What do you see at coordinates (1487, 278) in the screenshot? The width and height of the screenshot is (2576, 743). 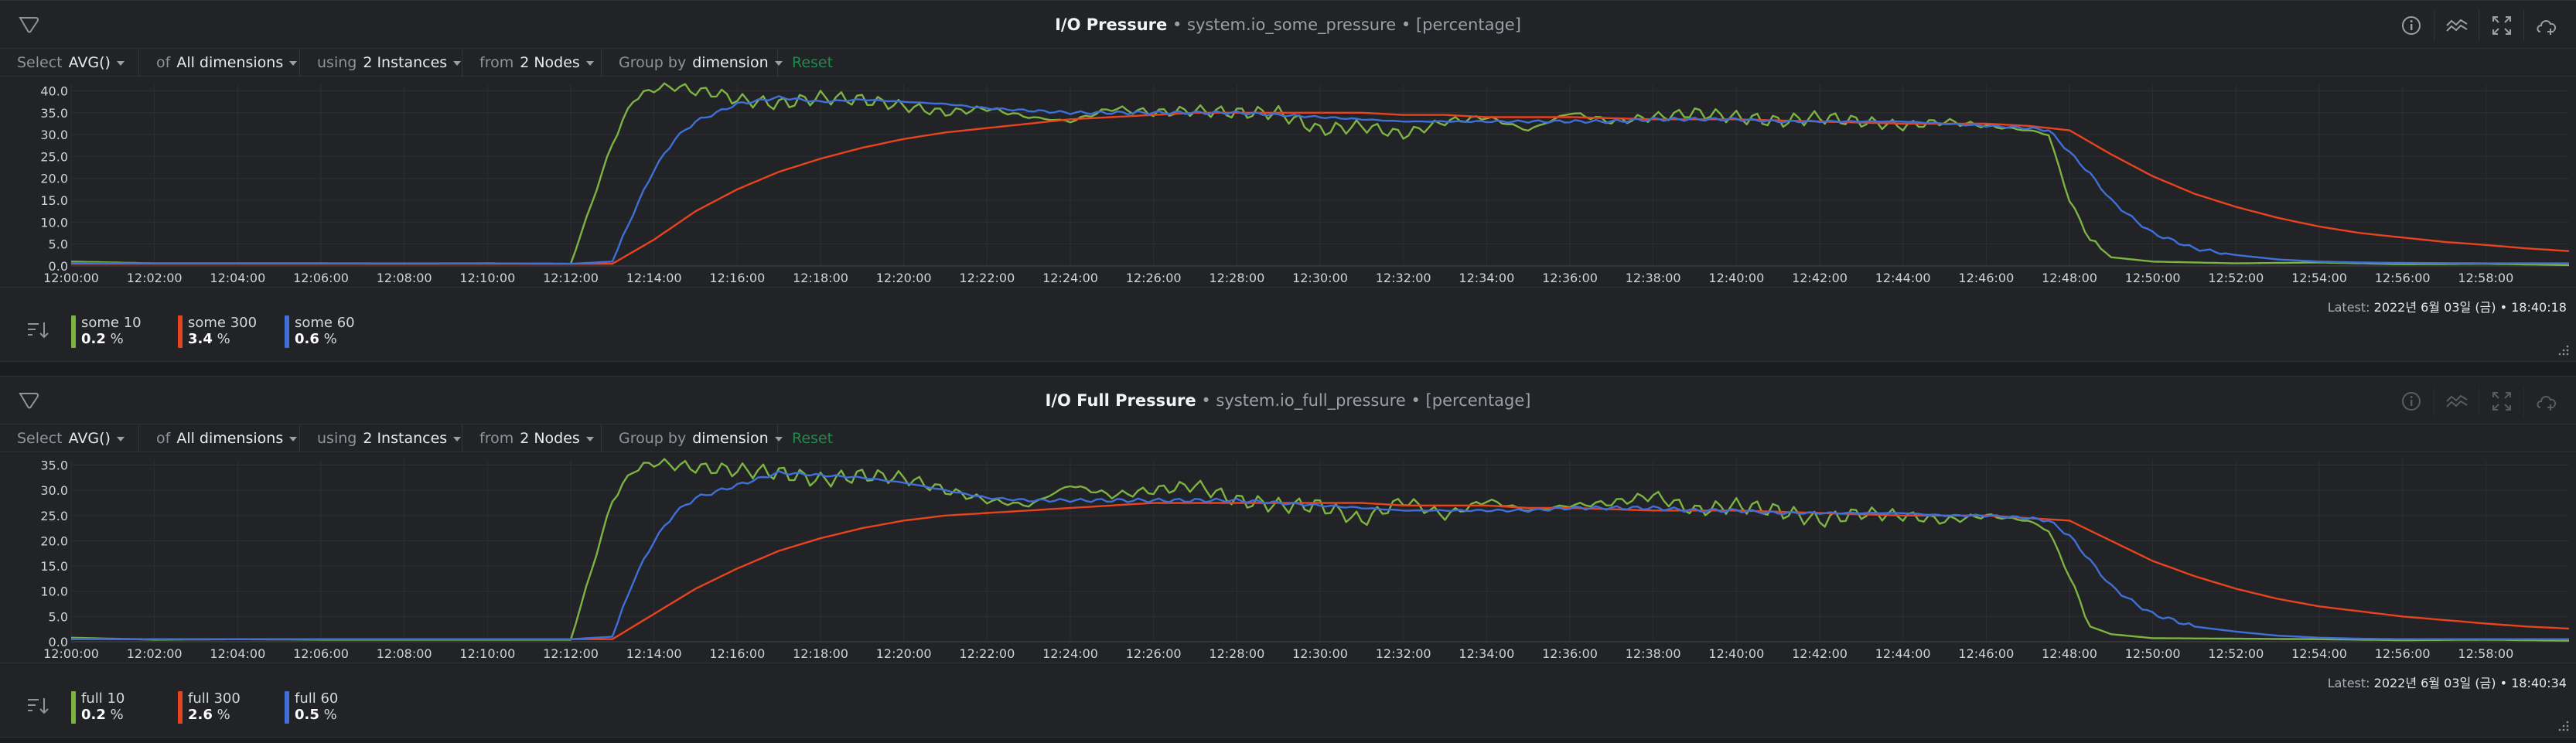 I see `x-tick-label: 12:34:00` at bounding box center [1487, 278].